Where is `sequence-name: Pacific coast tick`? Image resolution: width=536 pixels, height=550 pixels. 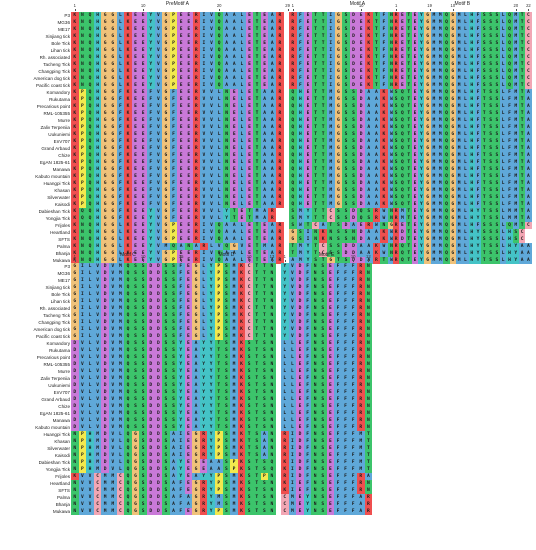
sequence-name: Pacific coast tick is located at coordinates (53, 85).